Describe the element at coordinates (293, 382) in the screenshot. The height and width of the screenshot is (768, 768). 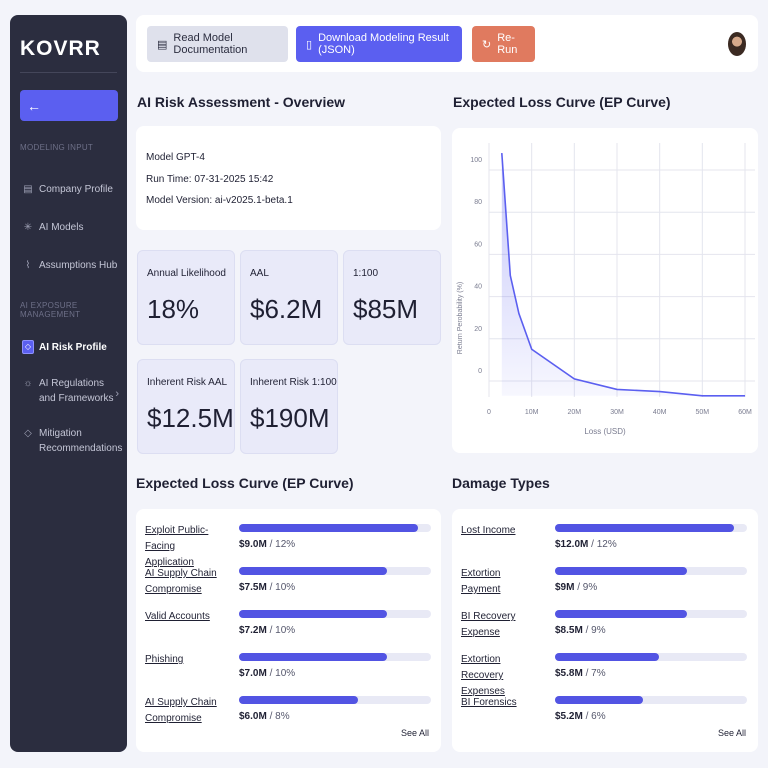
I see `metric-label: Inherent Risk 1:100` at that location.